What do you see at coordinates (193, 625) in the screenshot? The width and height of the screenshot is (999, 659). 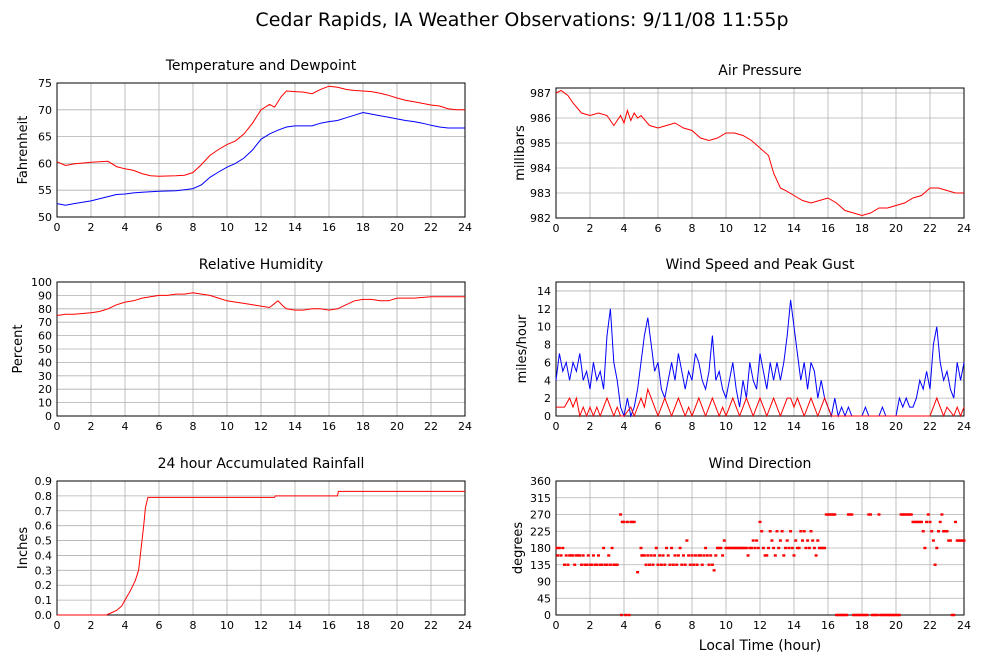 I see `x-tick-label: 8` at bounding box center [193, 625].